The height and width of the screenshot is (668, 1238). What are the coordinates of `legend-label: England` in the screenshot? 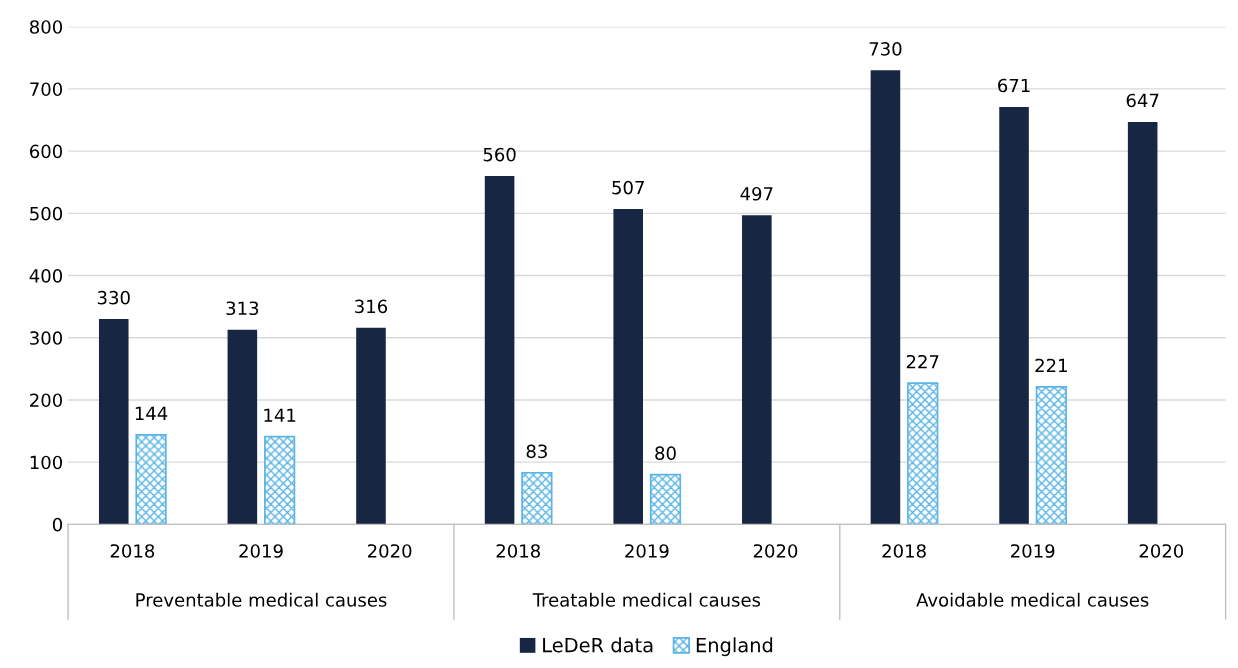 It's located at (734, 647).